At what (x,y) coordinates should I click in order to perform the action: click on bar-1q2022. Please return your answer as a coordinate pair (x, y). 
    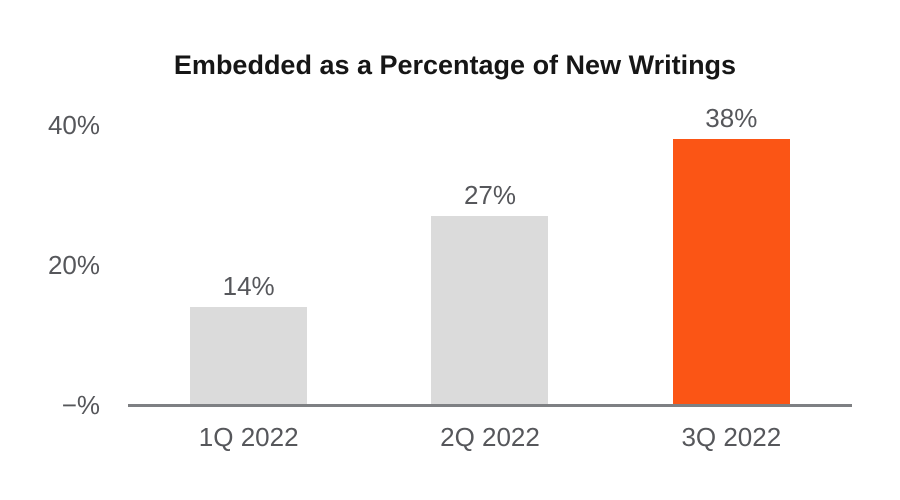
    Looking at the image, I should click on (249, 356).